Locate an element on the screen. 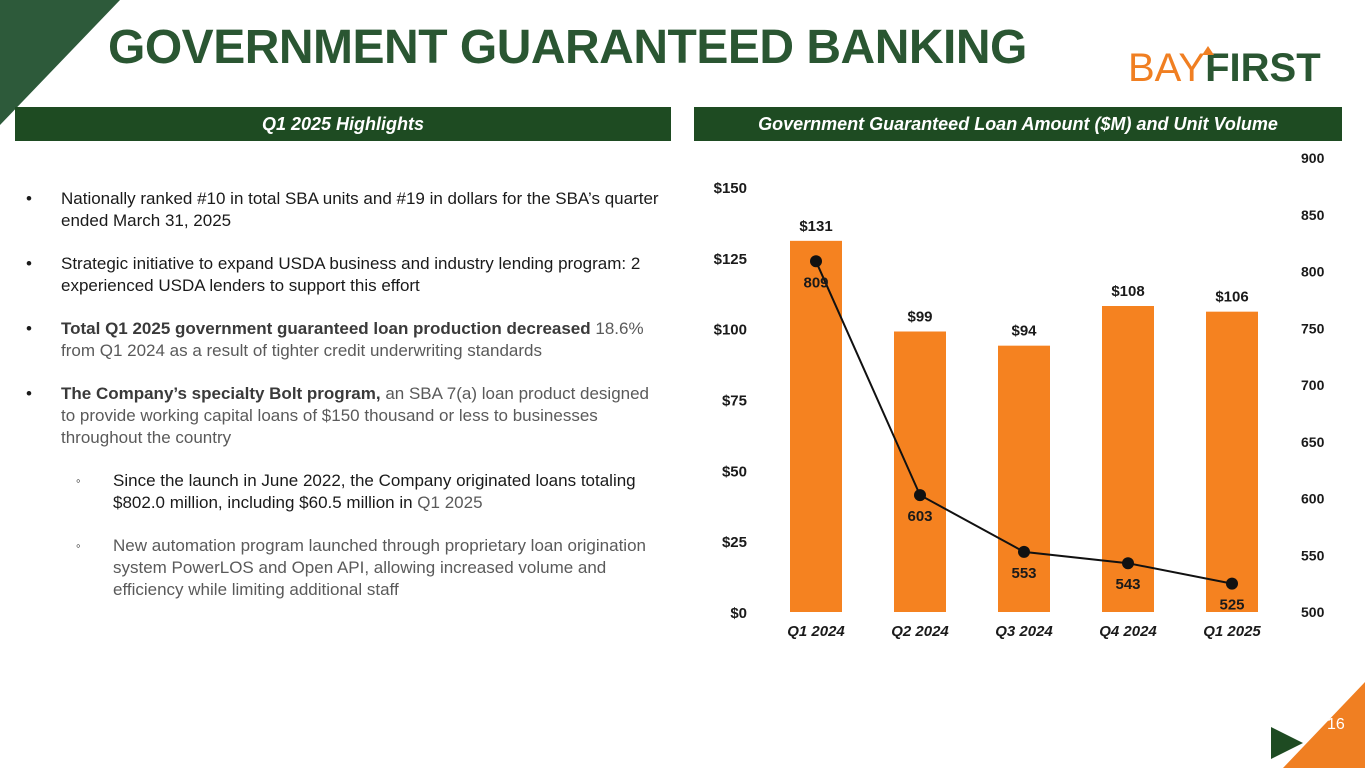  corner-decoration-top-left is located at coordinates (60, 62).